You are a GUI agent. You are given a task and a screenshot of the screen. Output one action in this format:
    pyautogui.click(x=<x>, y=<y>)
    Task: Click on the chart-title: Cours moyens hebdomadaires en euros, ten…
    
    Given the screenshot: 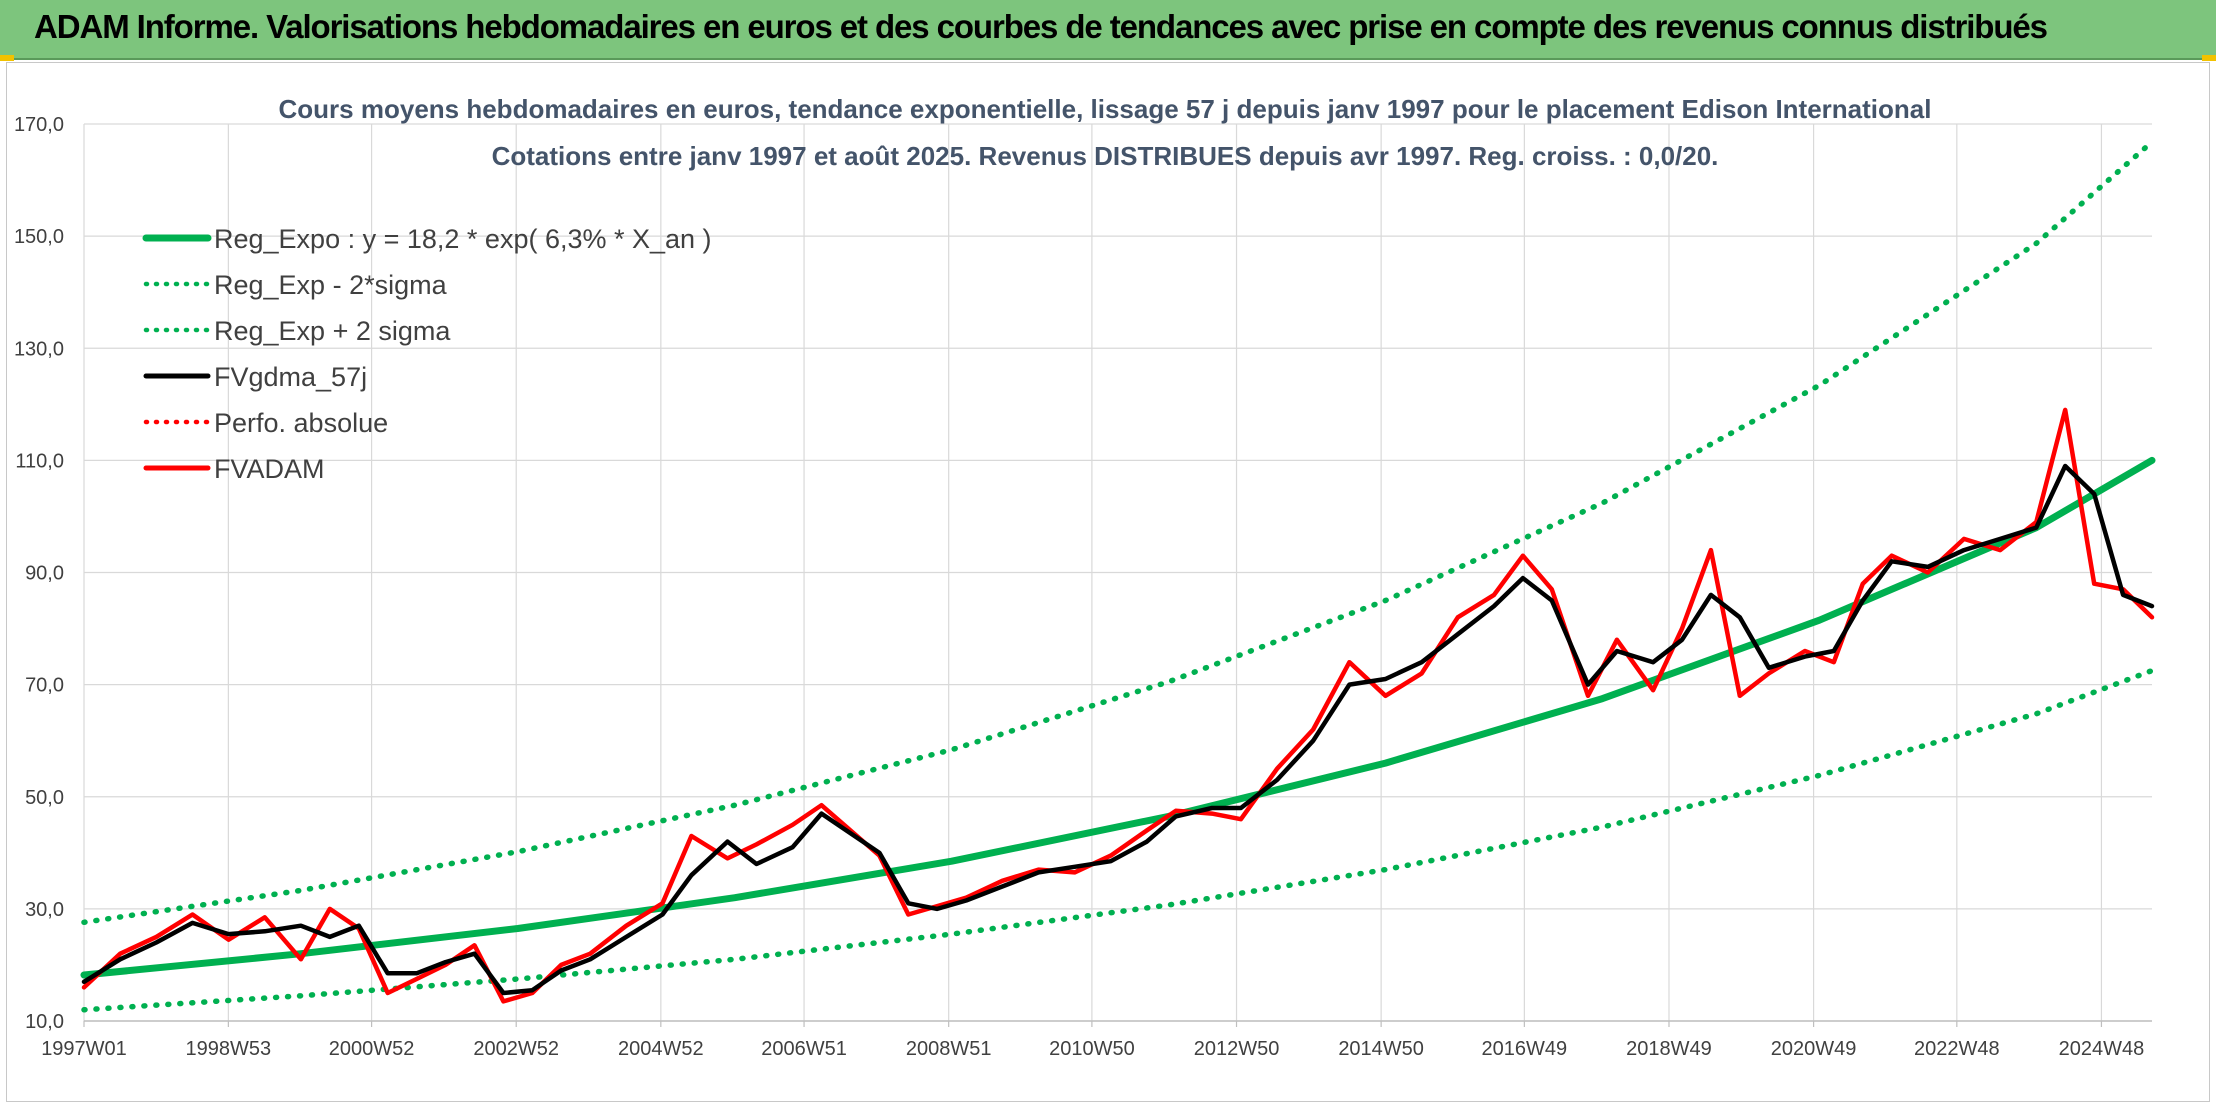 What is the action you would take?
    pyautogui.click(x=1105, y=109)
    